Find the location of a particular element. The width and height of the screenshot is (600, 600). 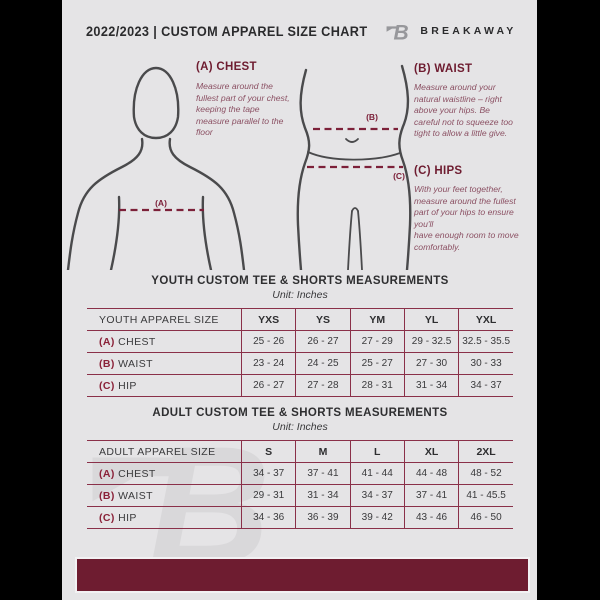

cell-value: 27 - 28 is located at coordinates (323, 385).